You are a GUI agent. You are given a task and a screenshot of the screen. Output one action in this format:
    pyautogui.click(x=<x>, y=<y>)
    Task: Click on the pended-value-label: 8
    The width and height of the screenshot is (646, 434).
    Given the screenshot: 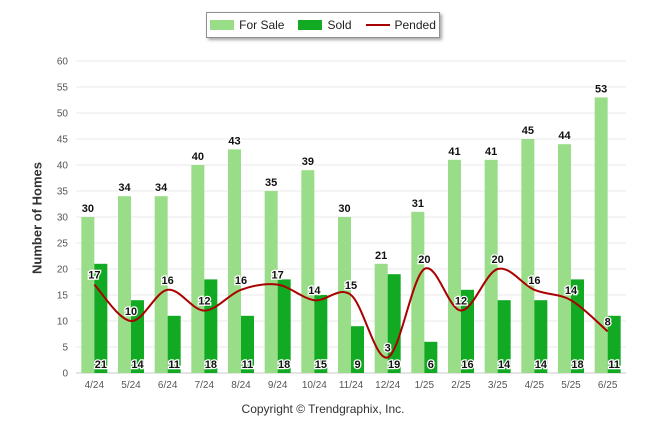 What is the action you would take?
    pyautogui.click(x=608, y=322)
    